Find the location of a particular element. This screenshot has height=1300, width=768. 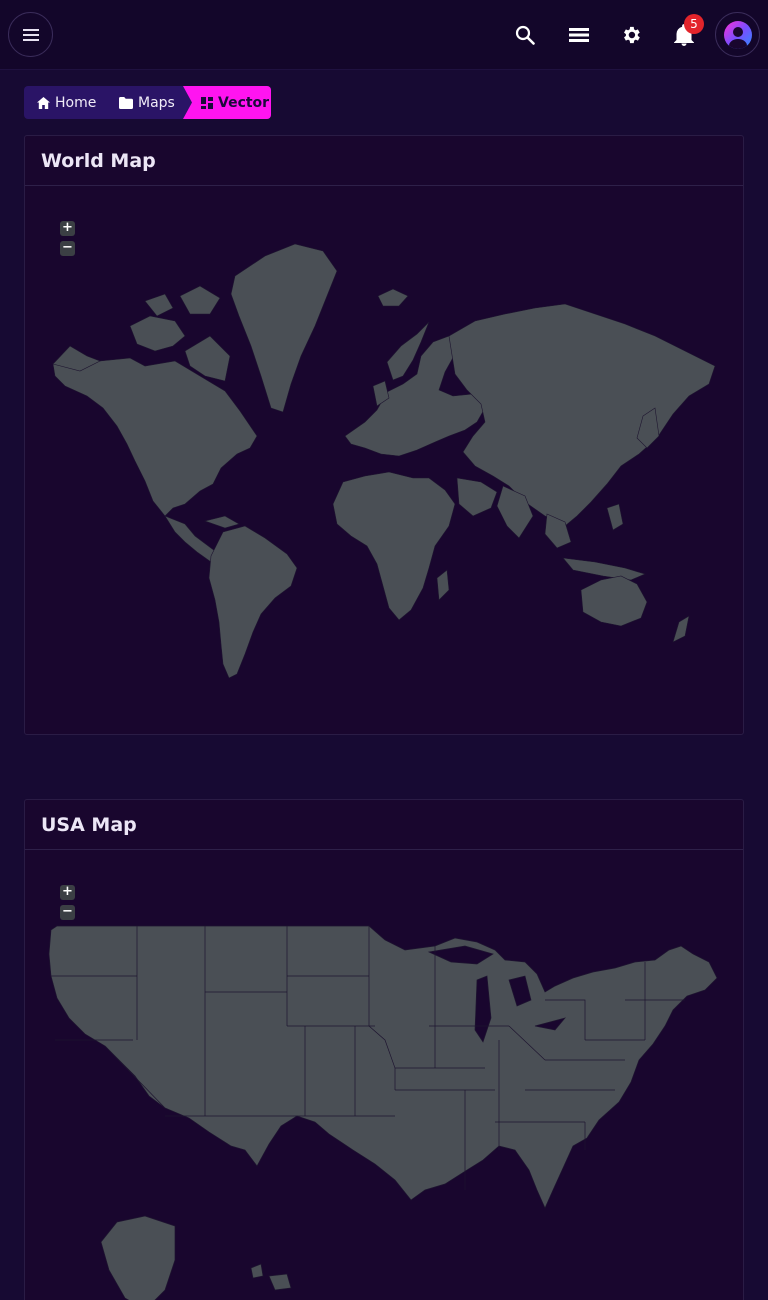

settings-button is located at coordinates (631, 35).